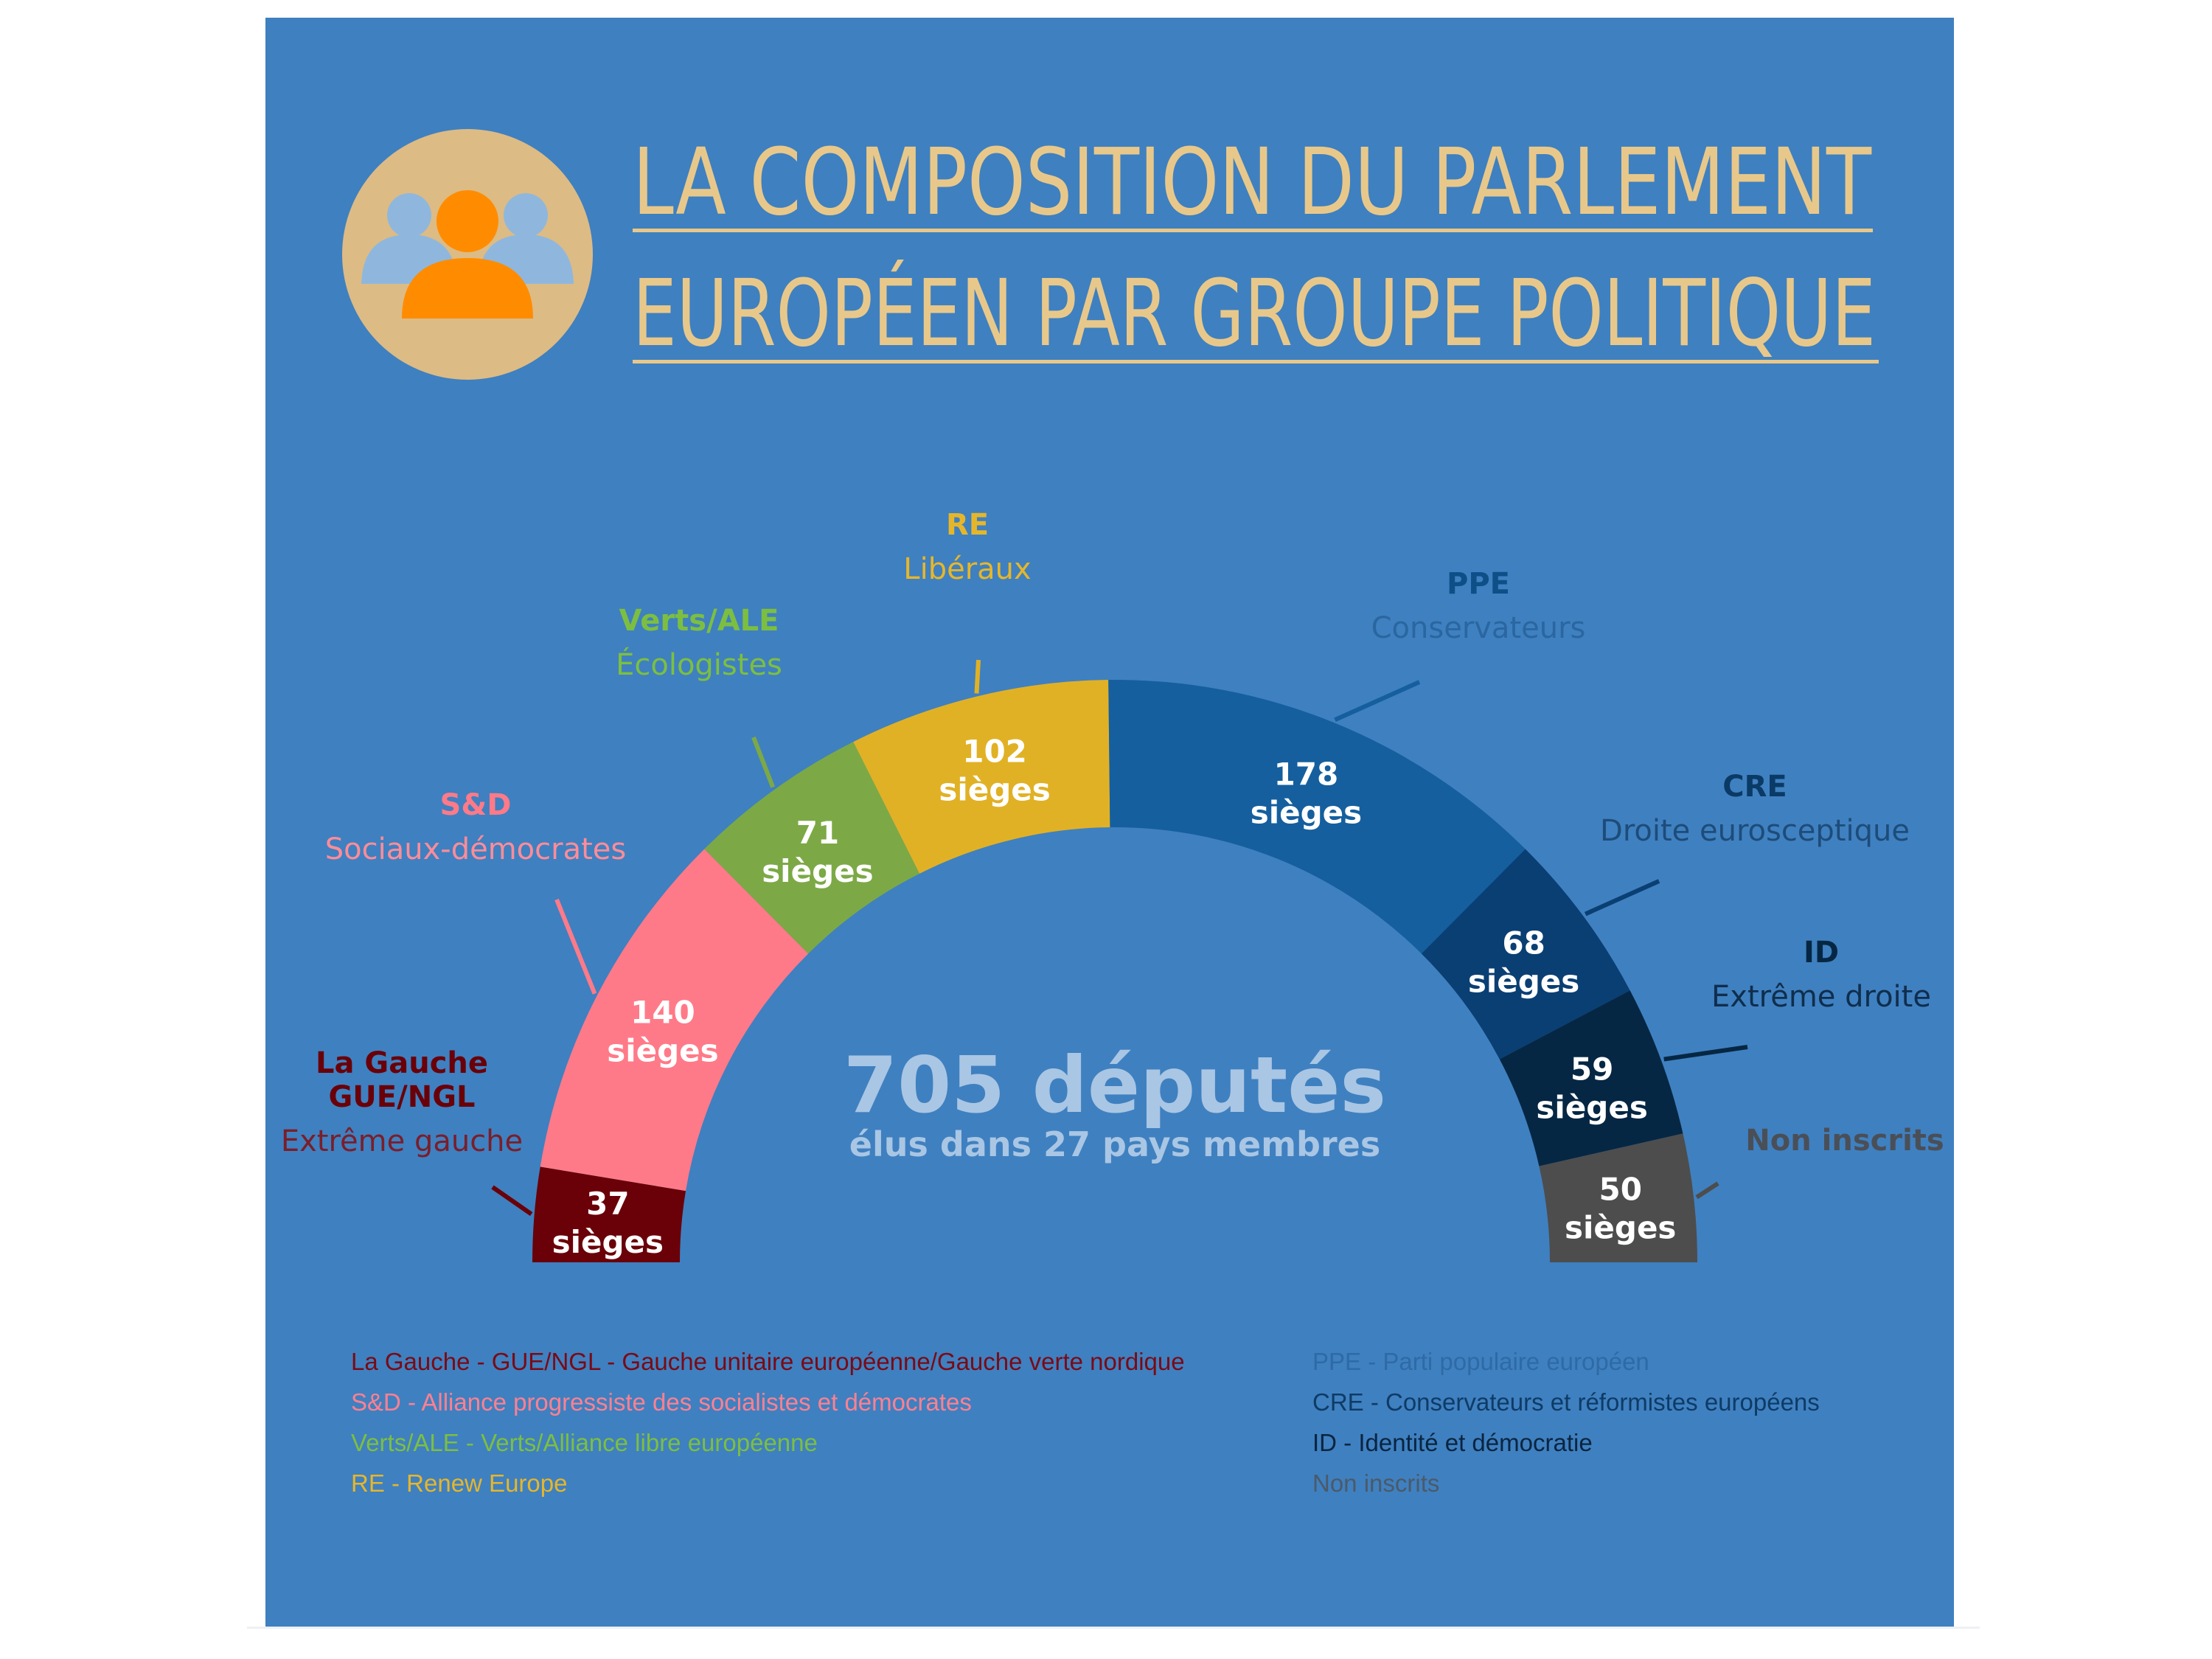  Describe the element at coordinates (1754, 787) in the screenshot. I see `group-abbr-5-line-0: CRE` at that location.